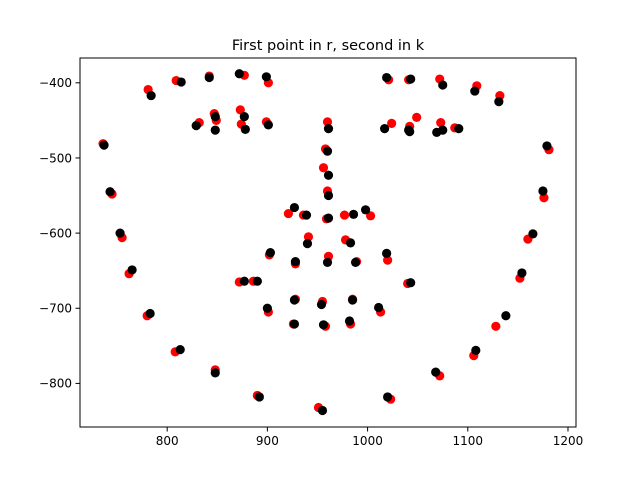  I want to click on x-tick-label-4: 1100, so click(468, 441).